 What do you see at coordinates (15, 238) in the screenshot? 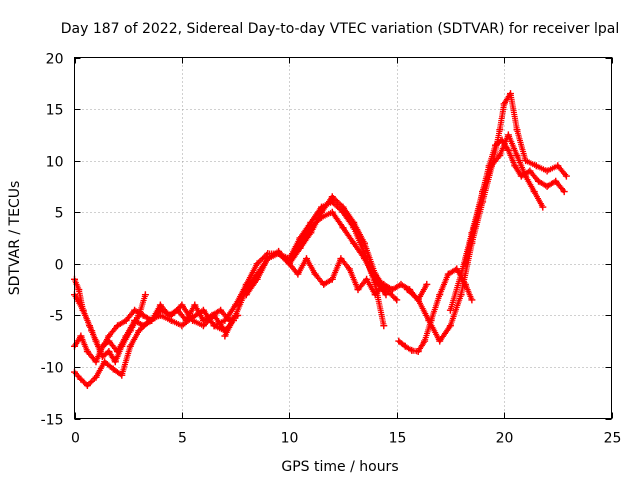
I see `y-axis-label: SDTVAR / TECUs` at bounding box center [15, 238].